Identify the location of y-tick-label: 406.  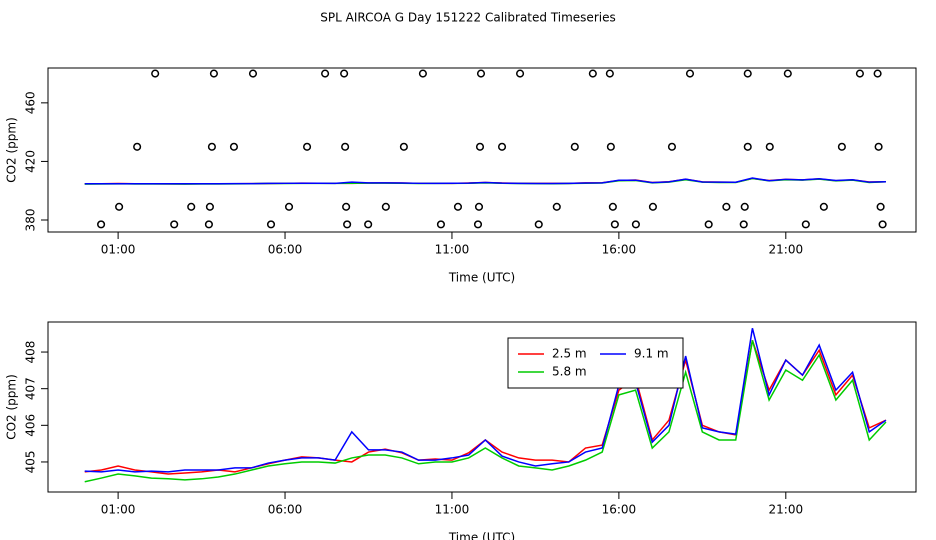
(31, 425).